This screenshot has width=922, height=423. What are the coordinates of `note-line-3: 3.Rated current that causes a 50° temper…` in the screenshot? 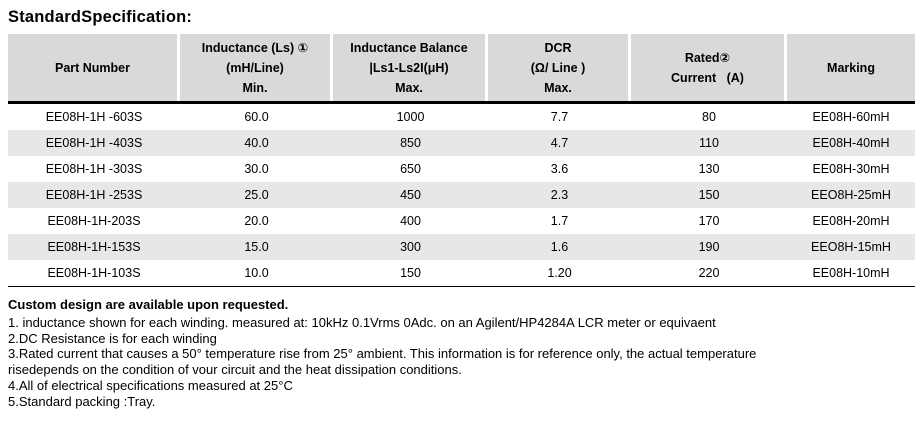 It's located at (382, 354).